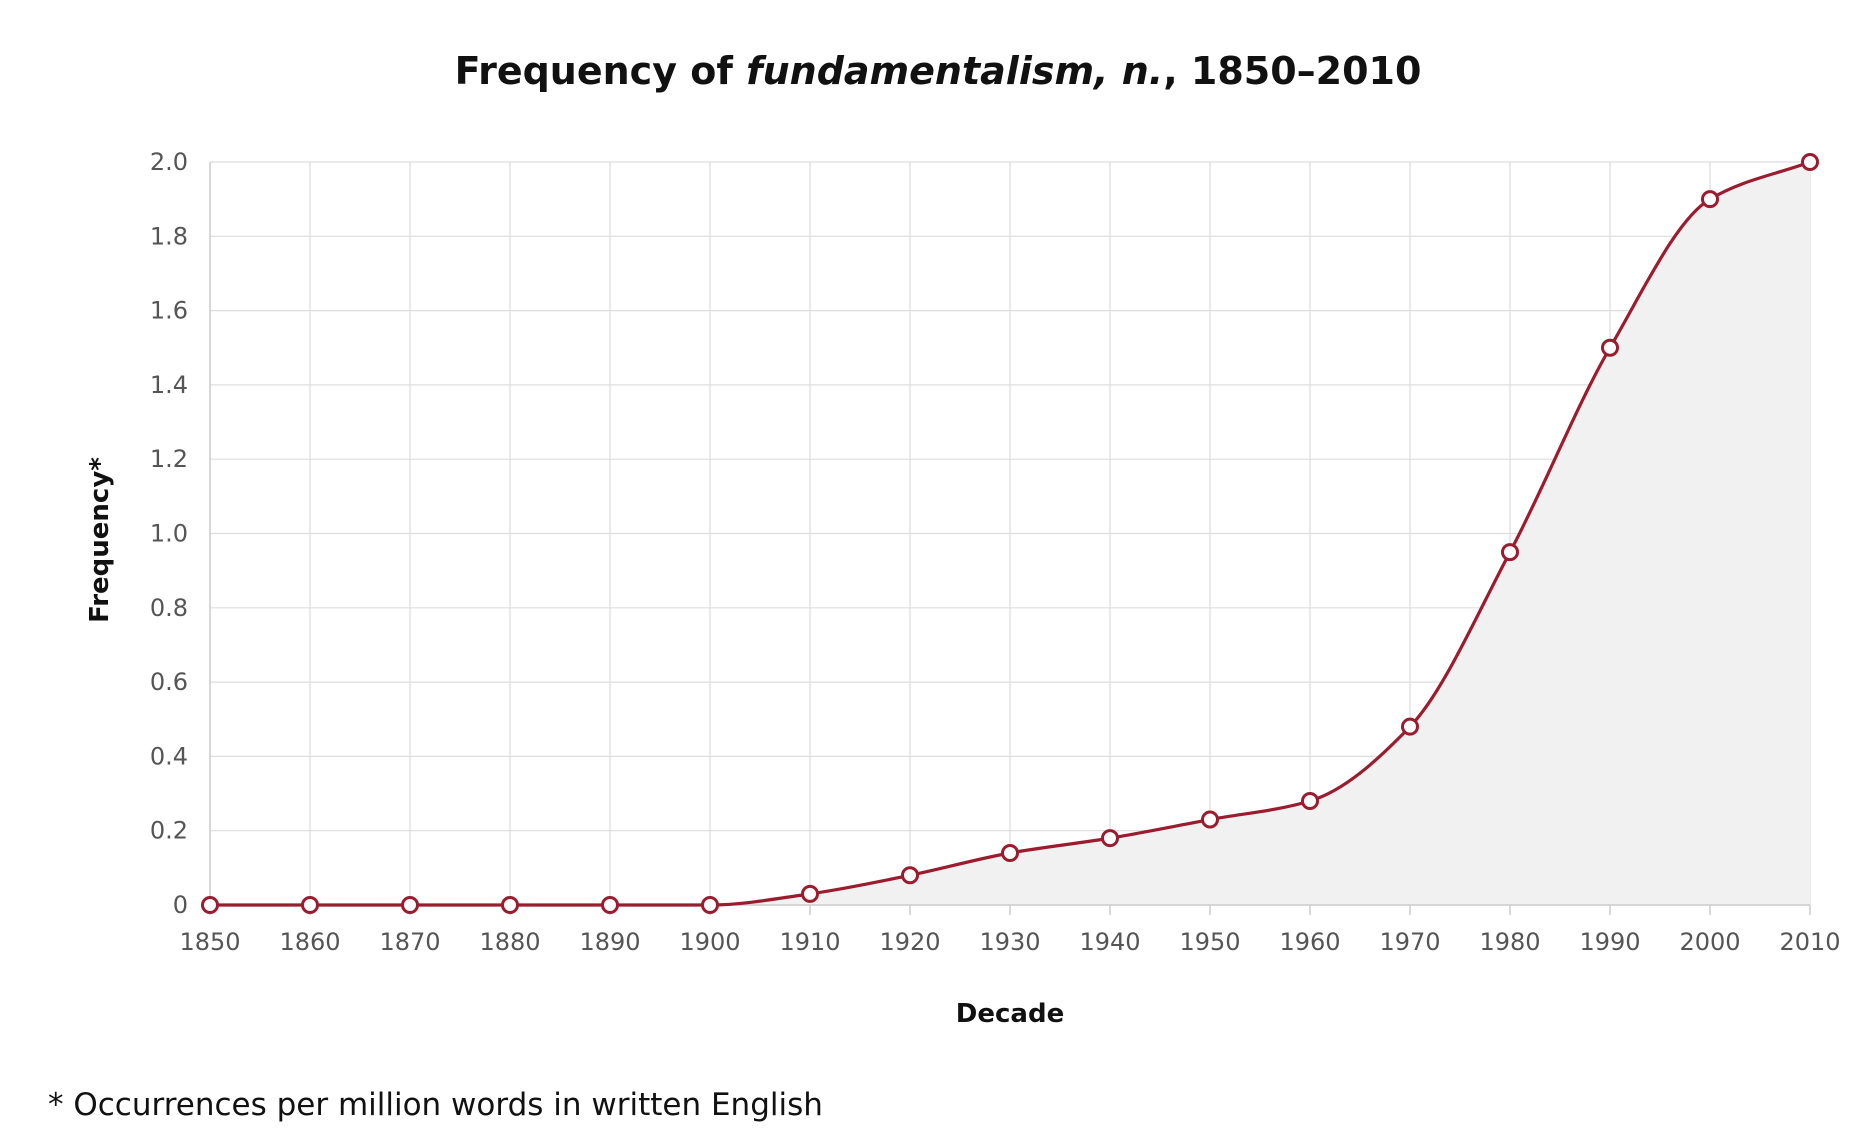 Image resolution: width=1876 pixels, height=1144 pixels. I want to click on x-tick-label: 1900, so click(709, 942).